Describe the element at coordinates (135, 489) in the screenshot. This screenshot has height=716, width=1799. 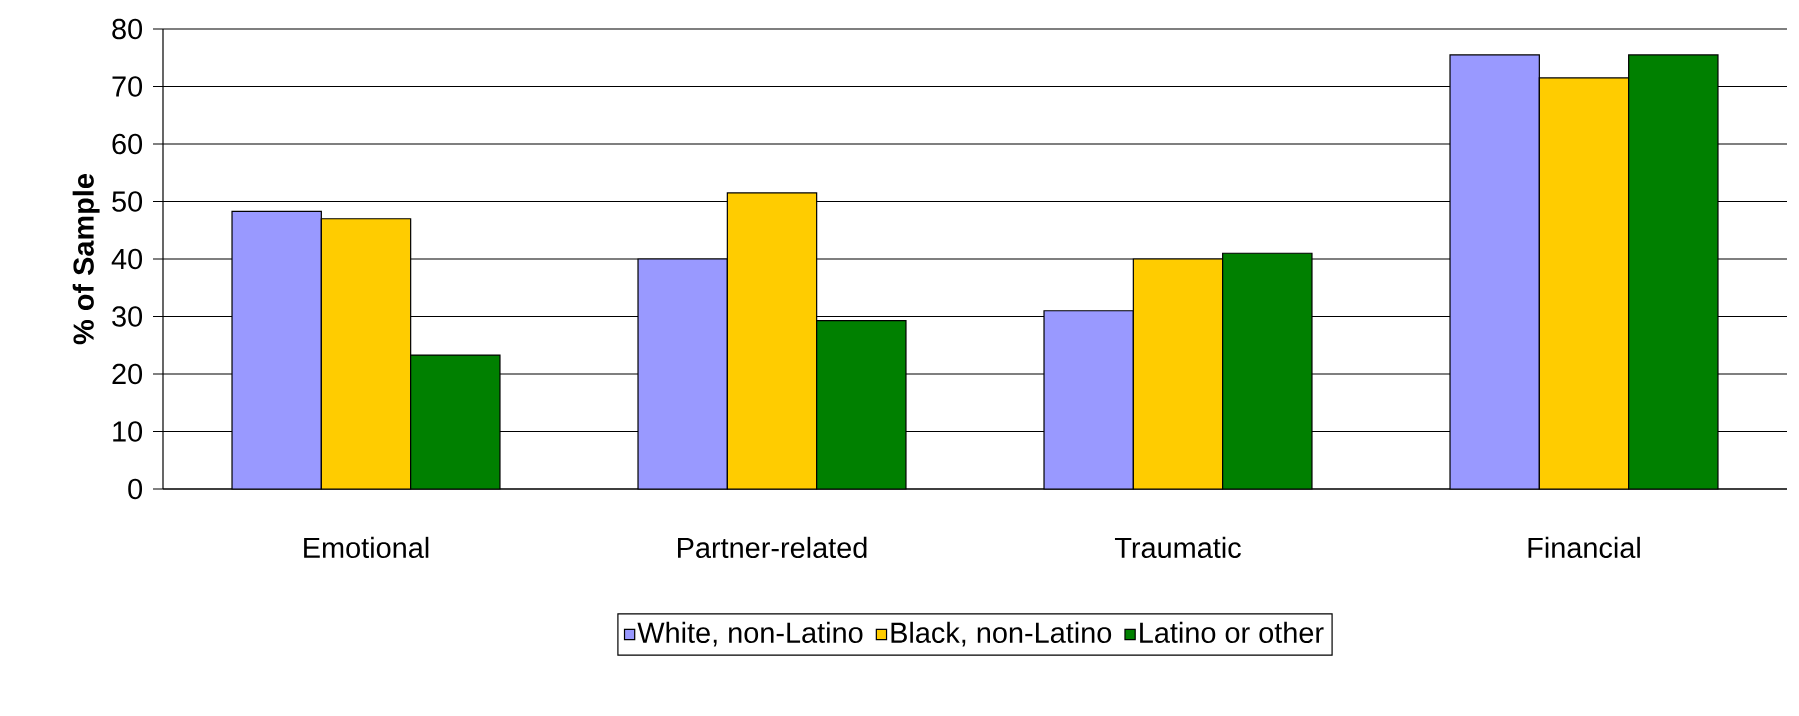
I see `y-tick-label: 0` at that location.